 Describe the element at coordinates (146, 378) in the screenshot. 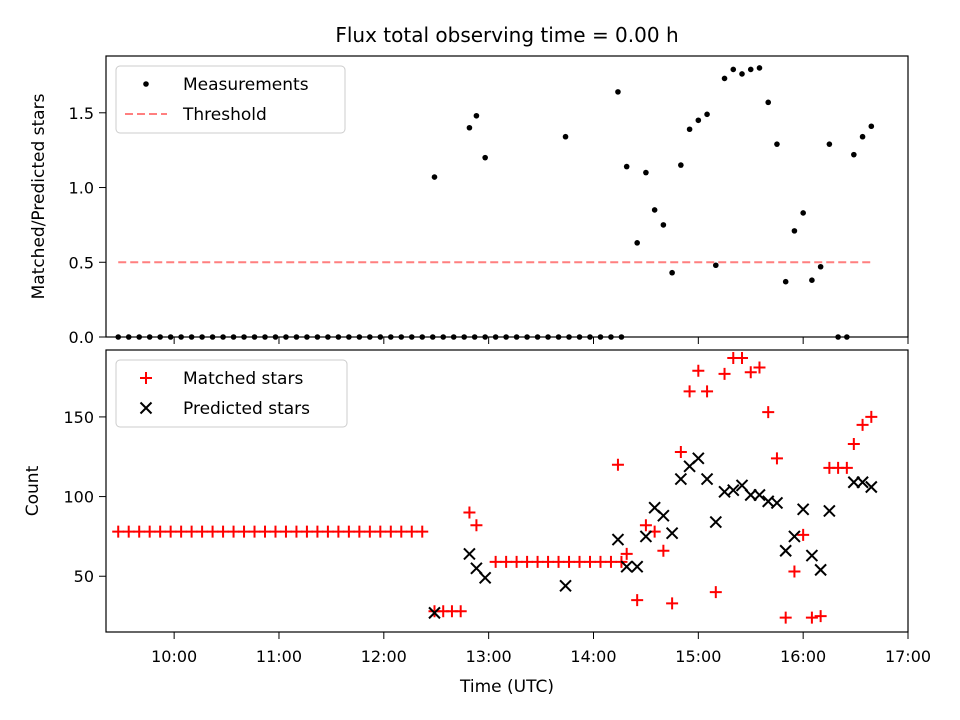

I see `legend-matched-marker` at that location.